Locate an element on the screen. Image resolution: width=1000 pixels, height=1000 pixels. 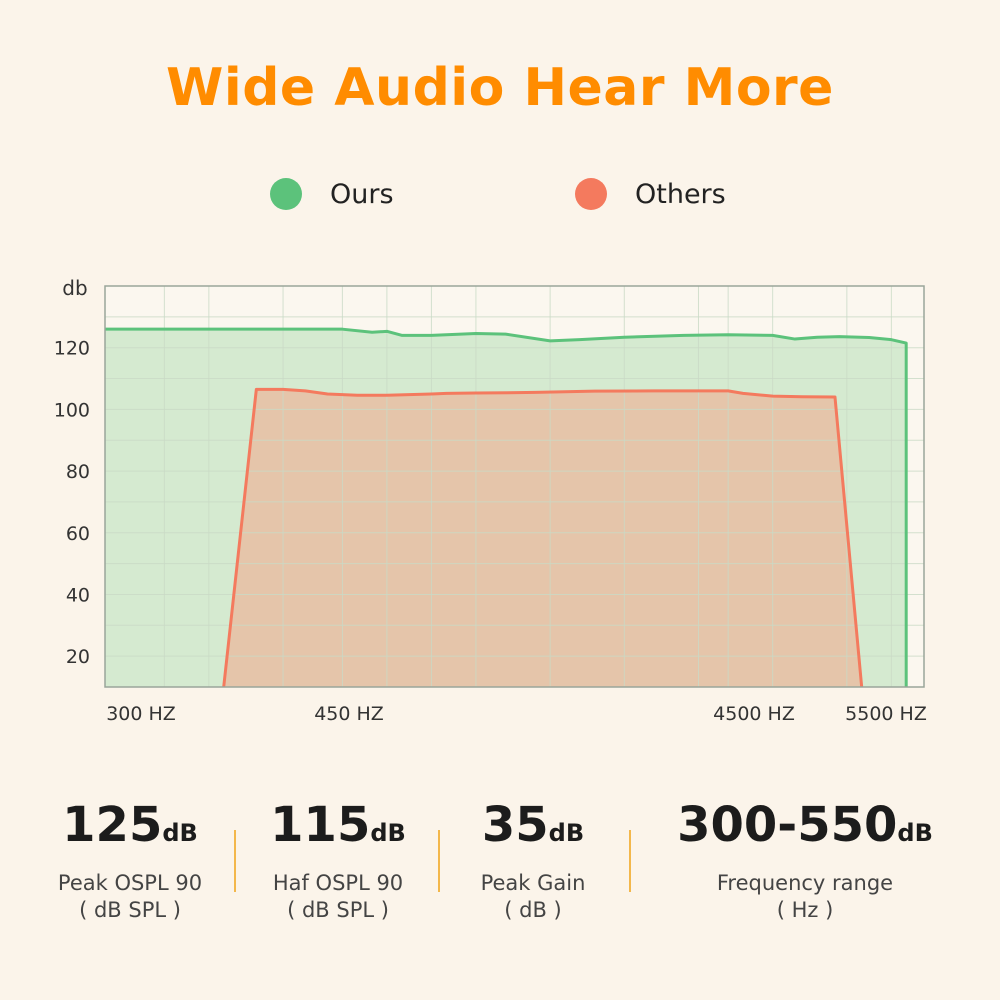
legend-item-others: Others is located at coordinates (650, 194).